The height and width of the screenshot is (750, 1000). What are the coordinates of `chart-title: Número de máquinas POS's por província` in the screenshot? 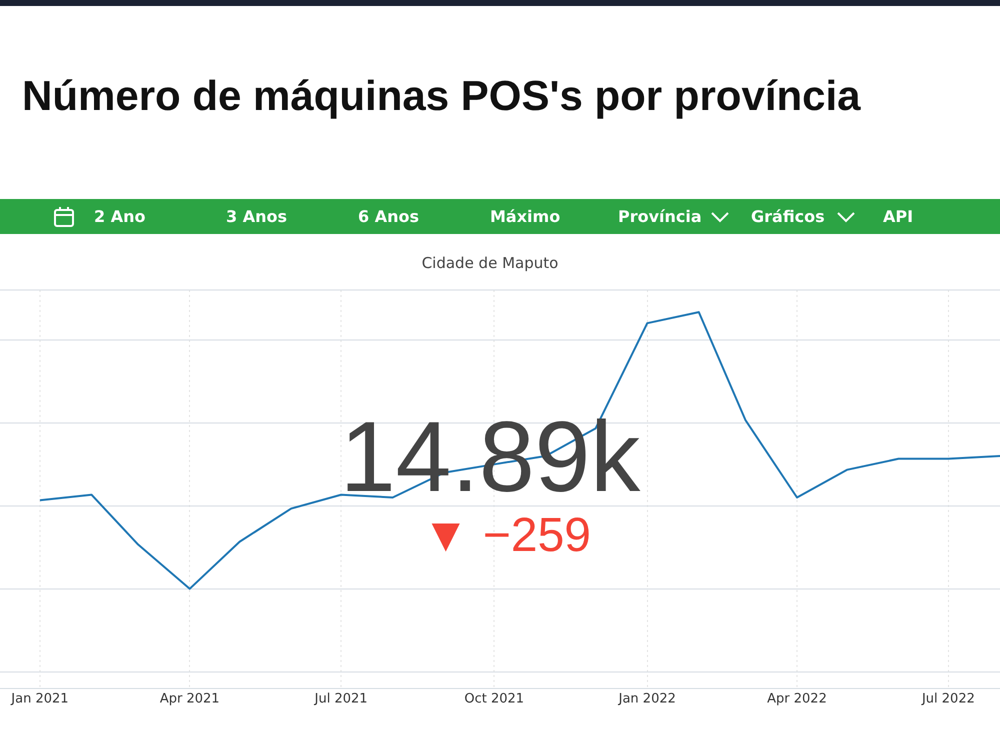 It's located at (441, 96).